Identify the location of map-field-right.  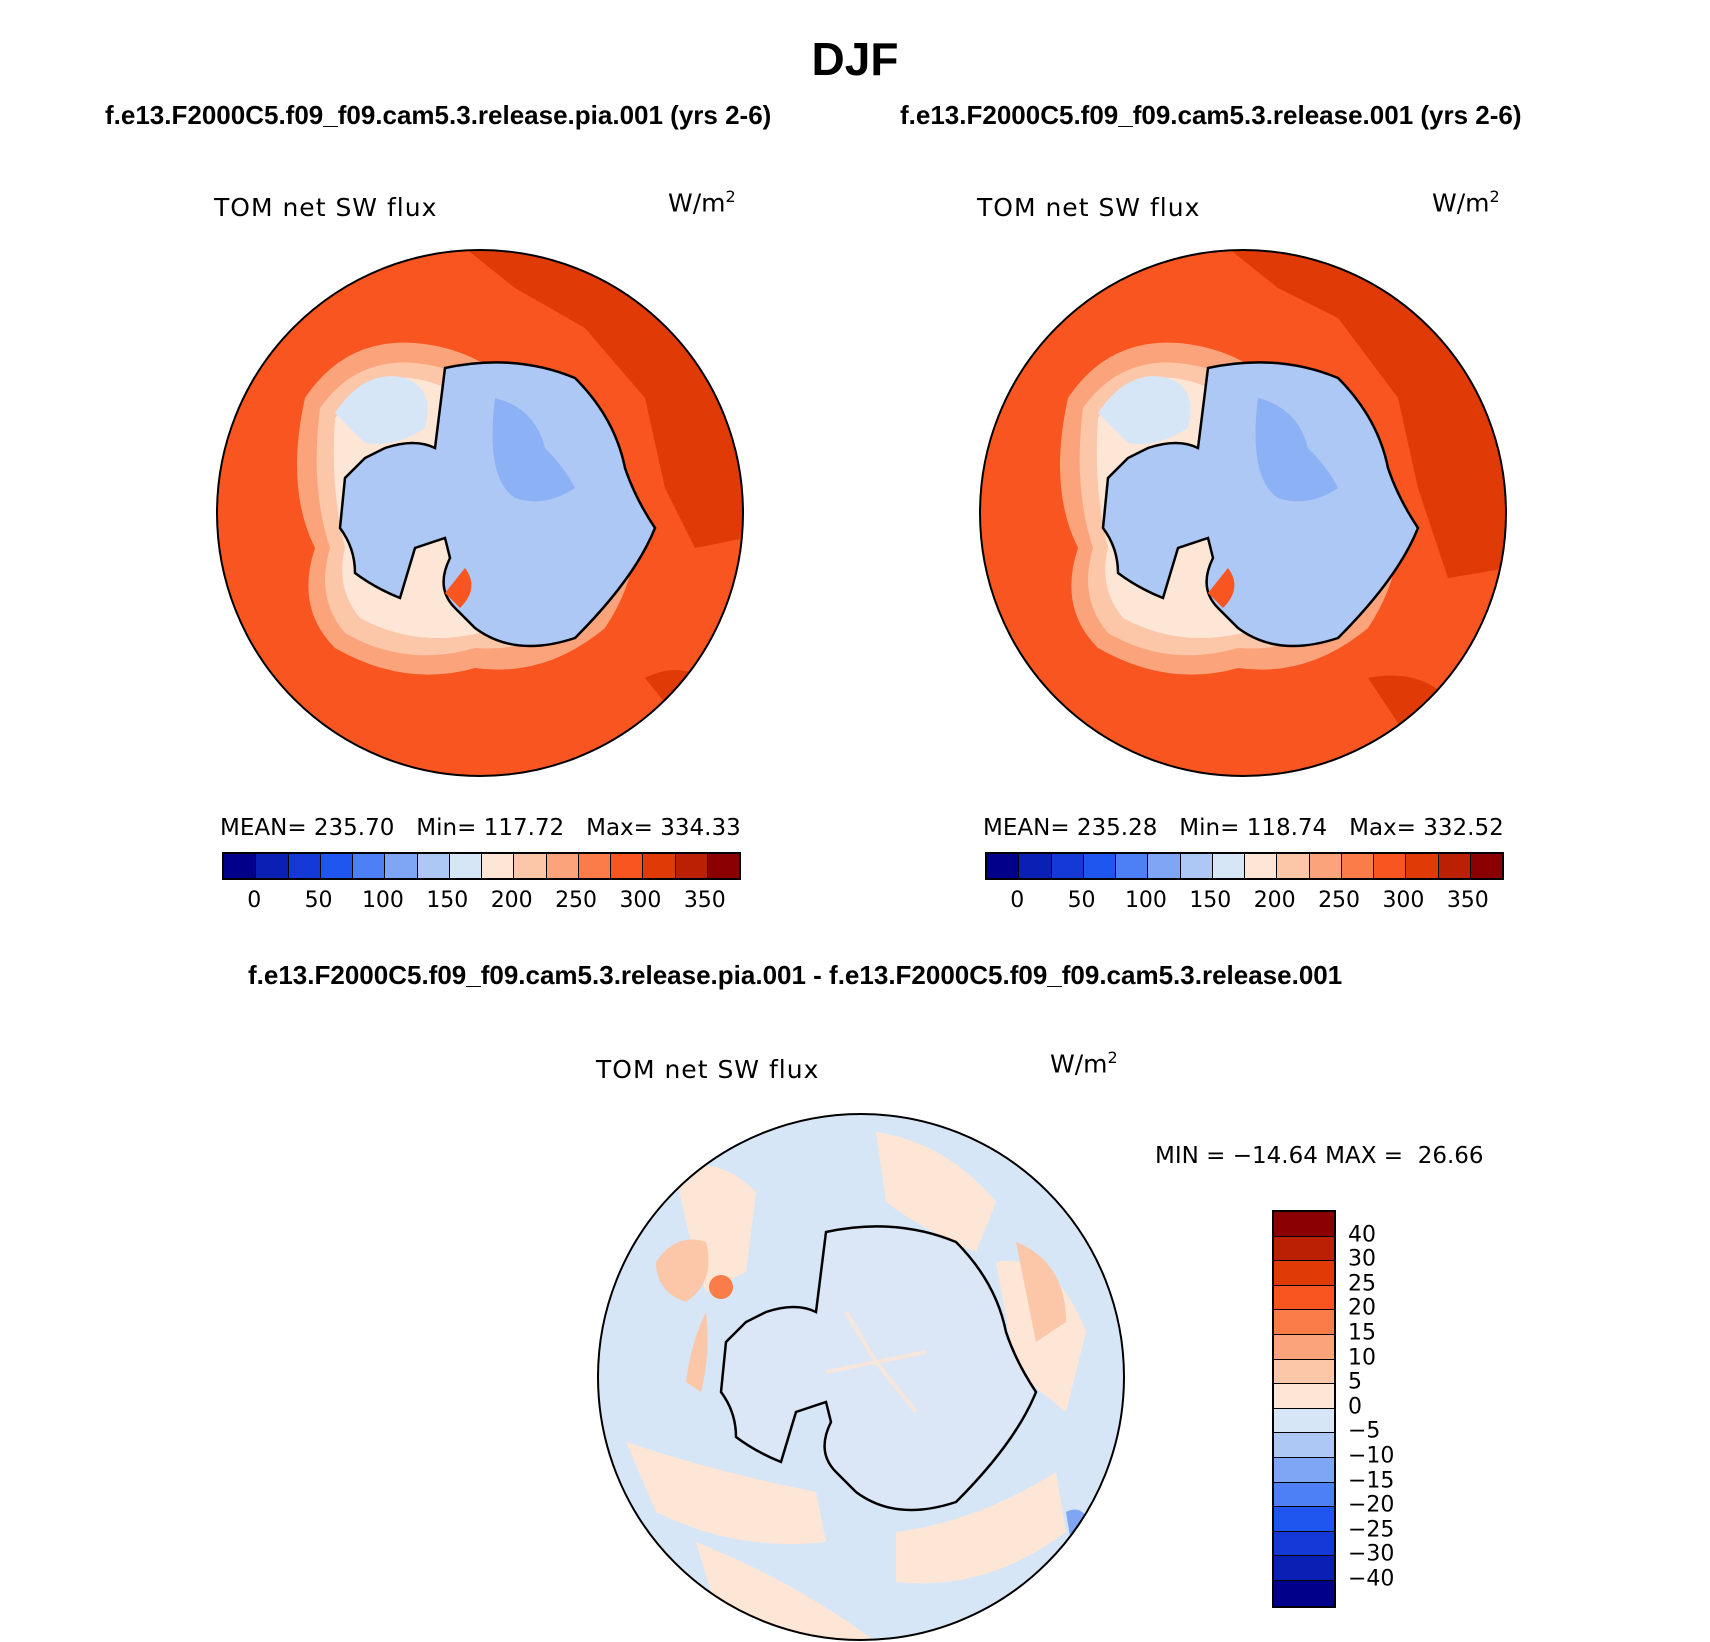
(1243, 513).